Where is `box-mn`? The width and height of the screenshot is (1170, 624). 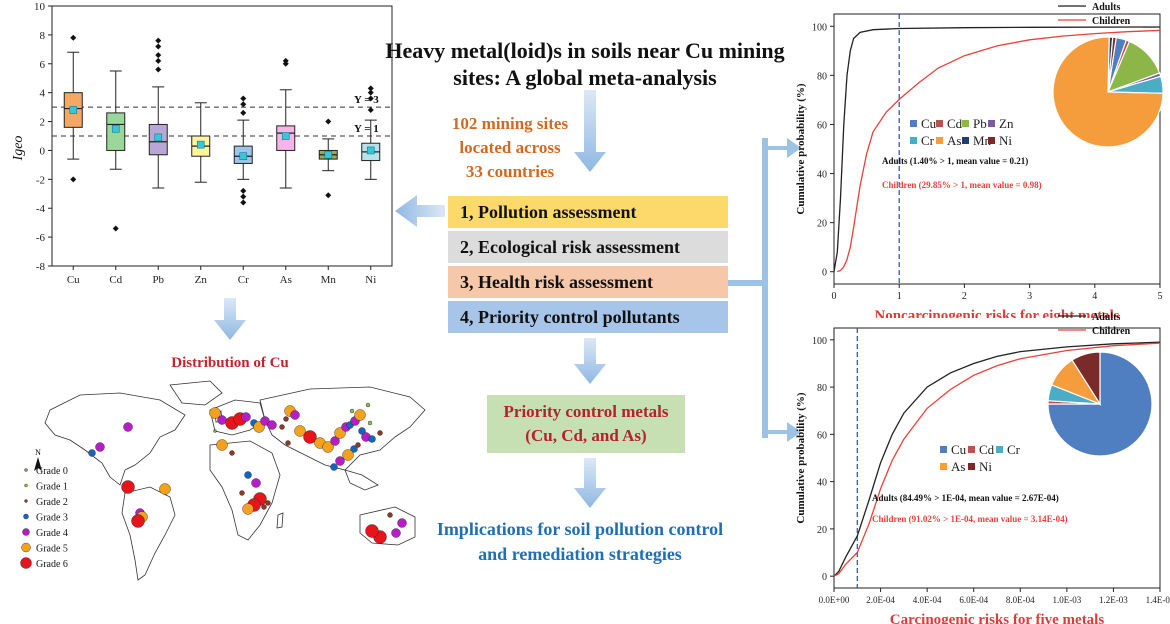
box-mn is located at coordinates (328, 158).